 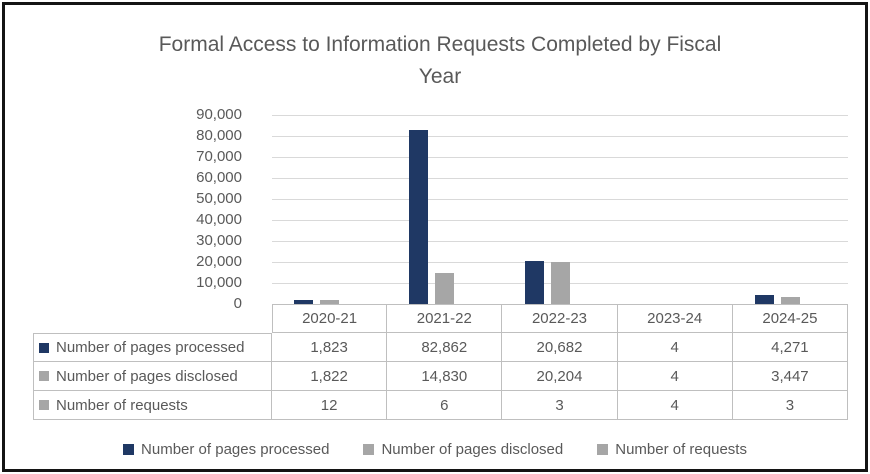 What do you see at coordinates (219, 177) in the screenshot?
I see `y-tick-label: 60,000` at bounding box center [219, 177].